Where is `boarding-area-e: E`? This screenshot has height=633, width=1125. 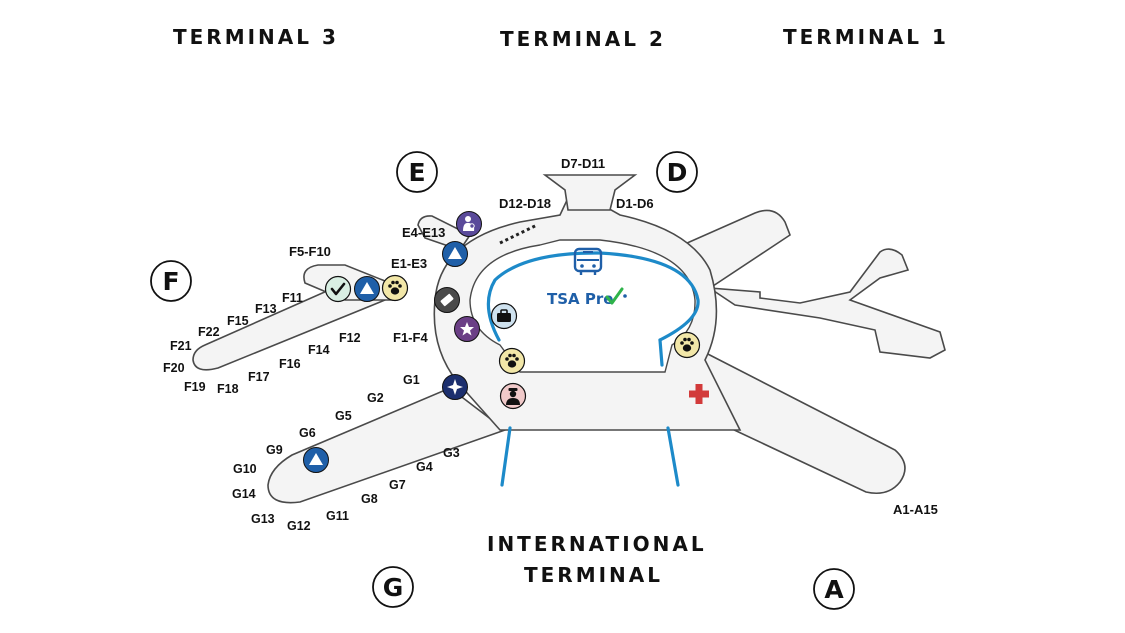 boarding-area-e: E is located at coordinates (417, 172).